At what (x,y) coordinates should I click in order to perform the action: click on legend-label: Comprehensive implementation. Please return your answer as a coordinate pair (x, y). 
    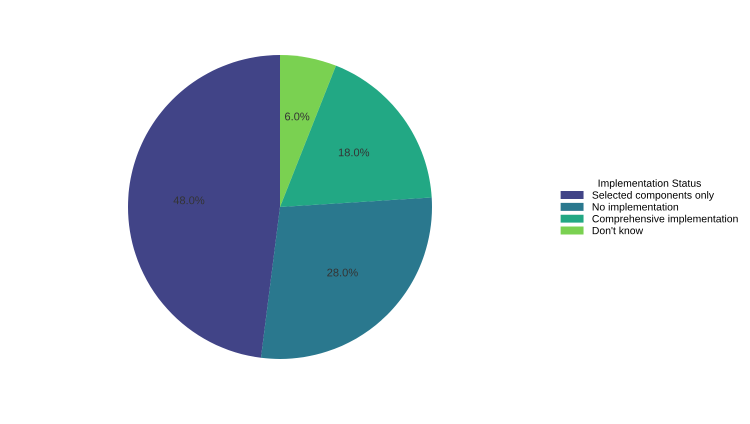
    Looking at the image, I should click on (665, 219).